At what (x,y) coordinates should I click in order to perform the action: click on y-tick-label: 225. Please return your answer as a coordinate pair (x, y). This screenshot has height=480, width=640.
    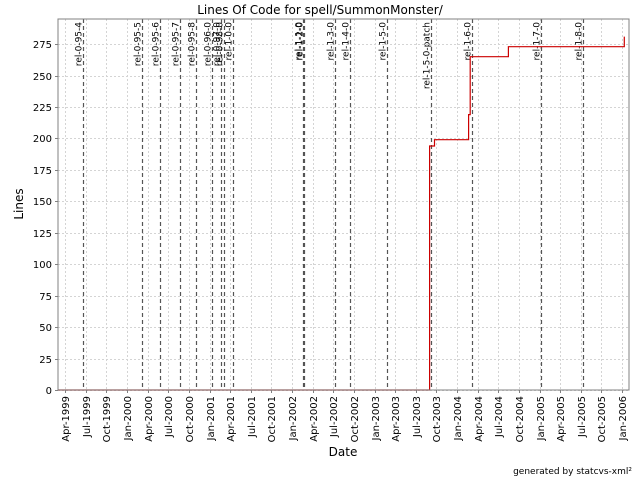
    Looking at the image, I should click on (42, 108).